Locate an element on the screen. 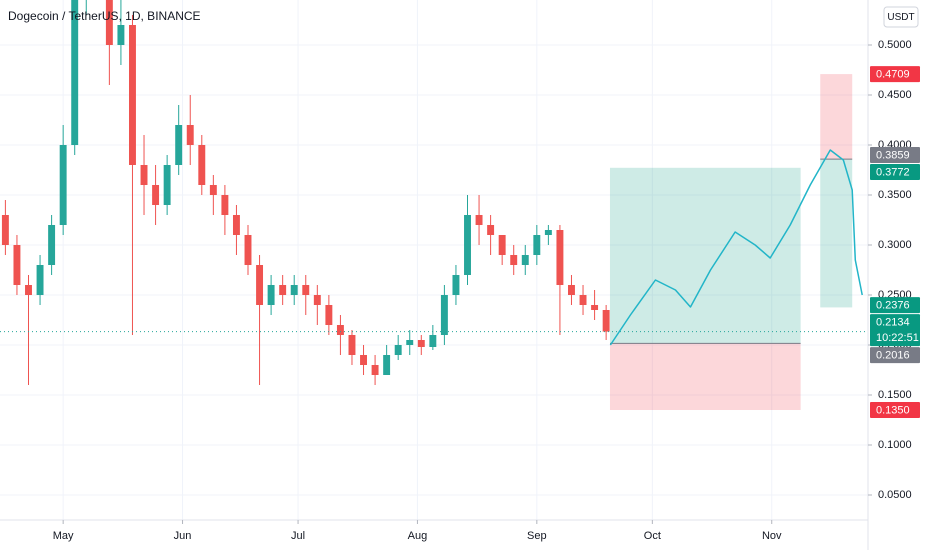  y-tick-label: 0.1000 is located at coordinates (895, 445).